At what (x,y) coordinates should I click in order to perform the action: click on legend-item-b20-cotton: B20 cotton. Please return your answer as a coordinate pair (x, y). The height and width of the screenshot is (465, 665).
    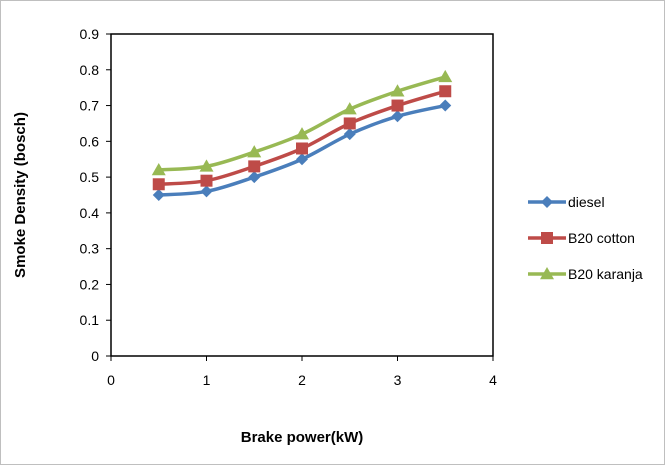
    Looking at the image, I should click on (581, 238).